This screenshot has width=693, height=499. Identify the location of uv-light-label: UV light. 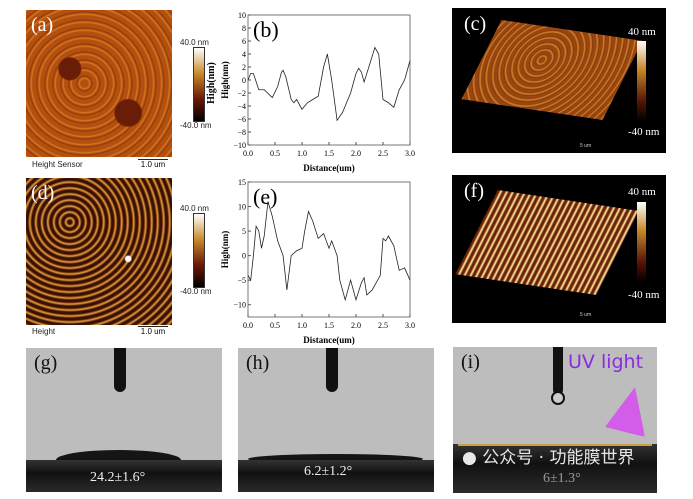
(606, 362).